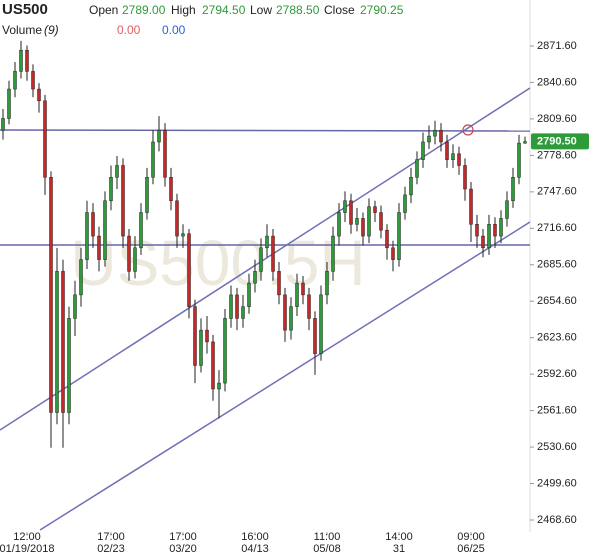  I want to click on x-tick-date: 31, so click(399, 549).